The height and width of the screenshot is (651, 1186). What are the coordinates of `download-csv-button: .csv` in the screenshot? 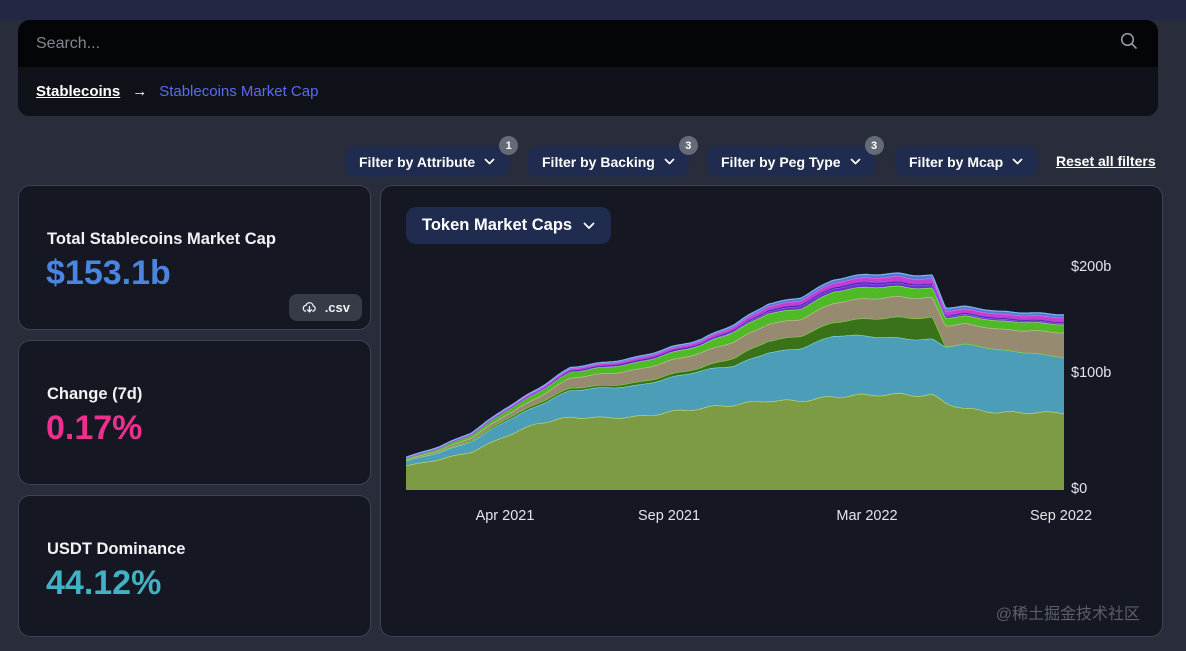 It's located at (325, 307).